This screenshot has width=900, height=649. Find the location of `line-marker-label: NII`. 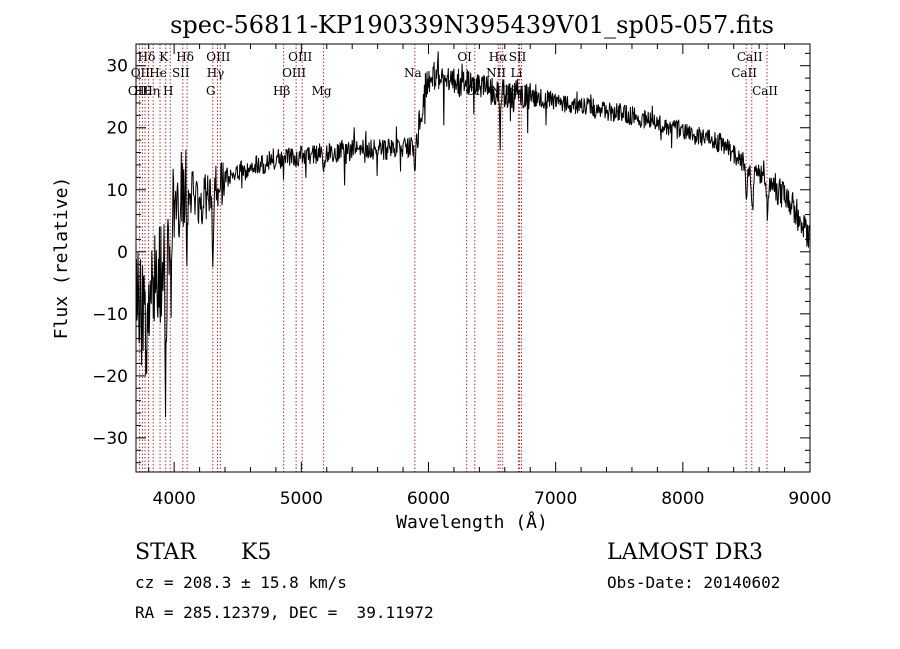

line-marker-label: NII is located at coordinates (496, 73).